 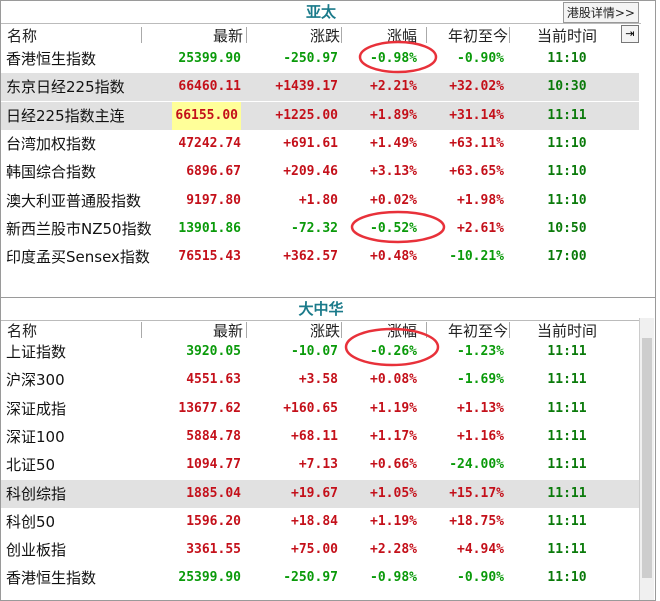 I want to click on change-cell: +7.13, so click(x=318, y=465).